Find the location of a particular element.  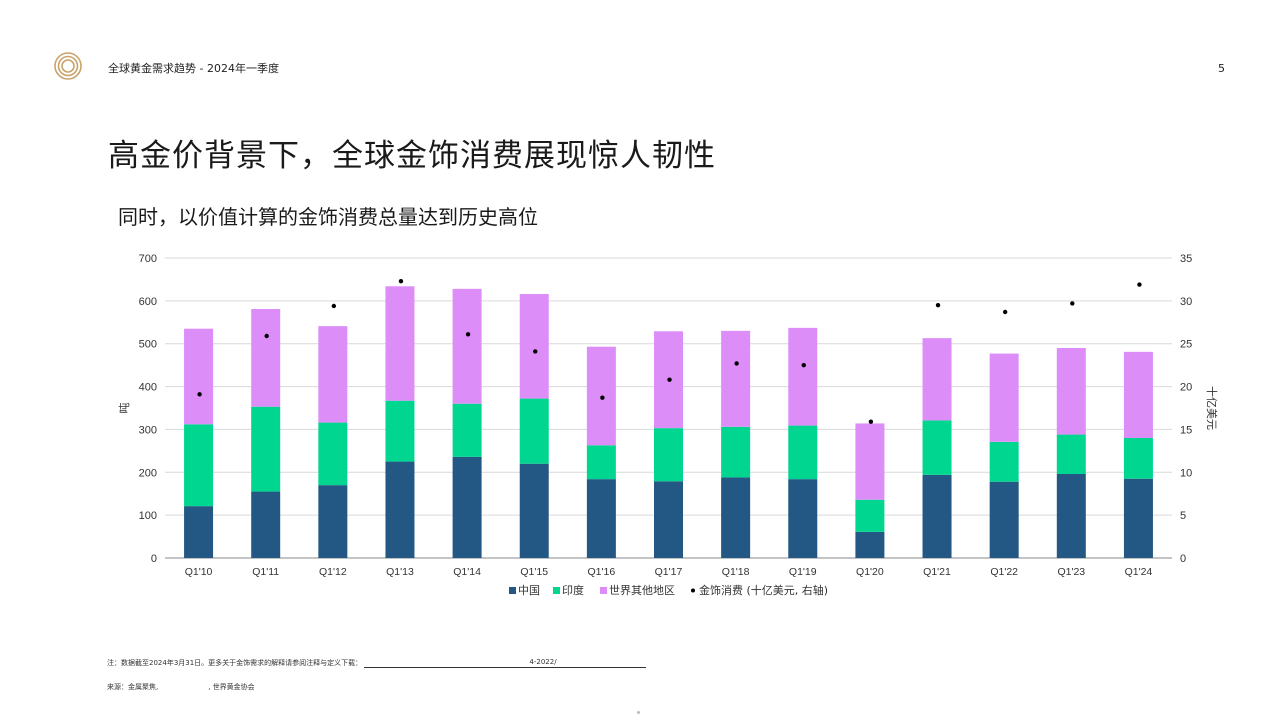

legend-value-swatch is located at coordinates (693, 590).